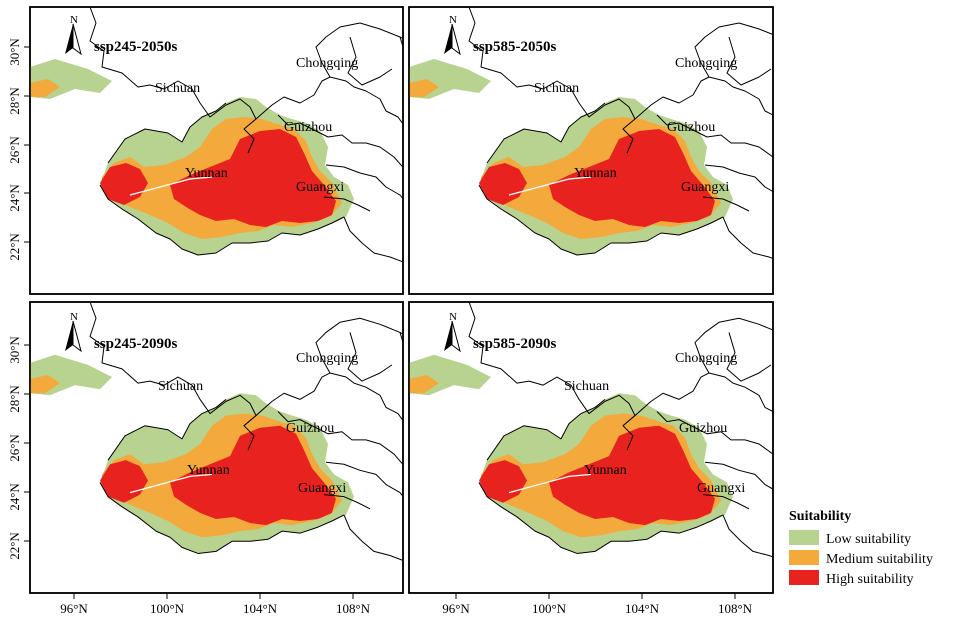 The width and height of the screenshot is (957, 622). I want to click on y-axis-top: 30°N 28°N 26°N 24°N 22°N, so click(14, 149).